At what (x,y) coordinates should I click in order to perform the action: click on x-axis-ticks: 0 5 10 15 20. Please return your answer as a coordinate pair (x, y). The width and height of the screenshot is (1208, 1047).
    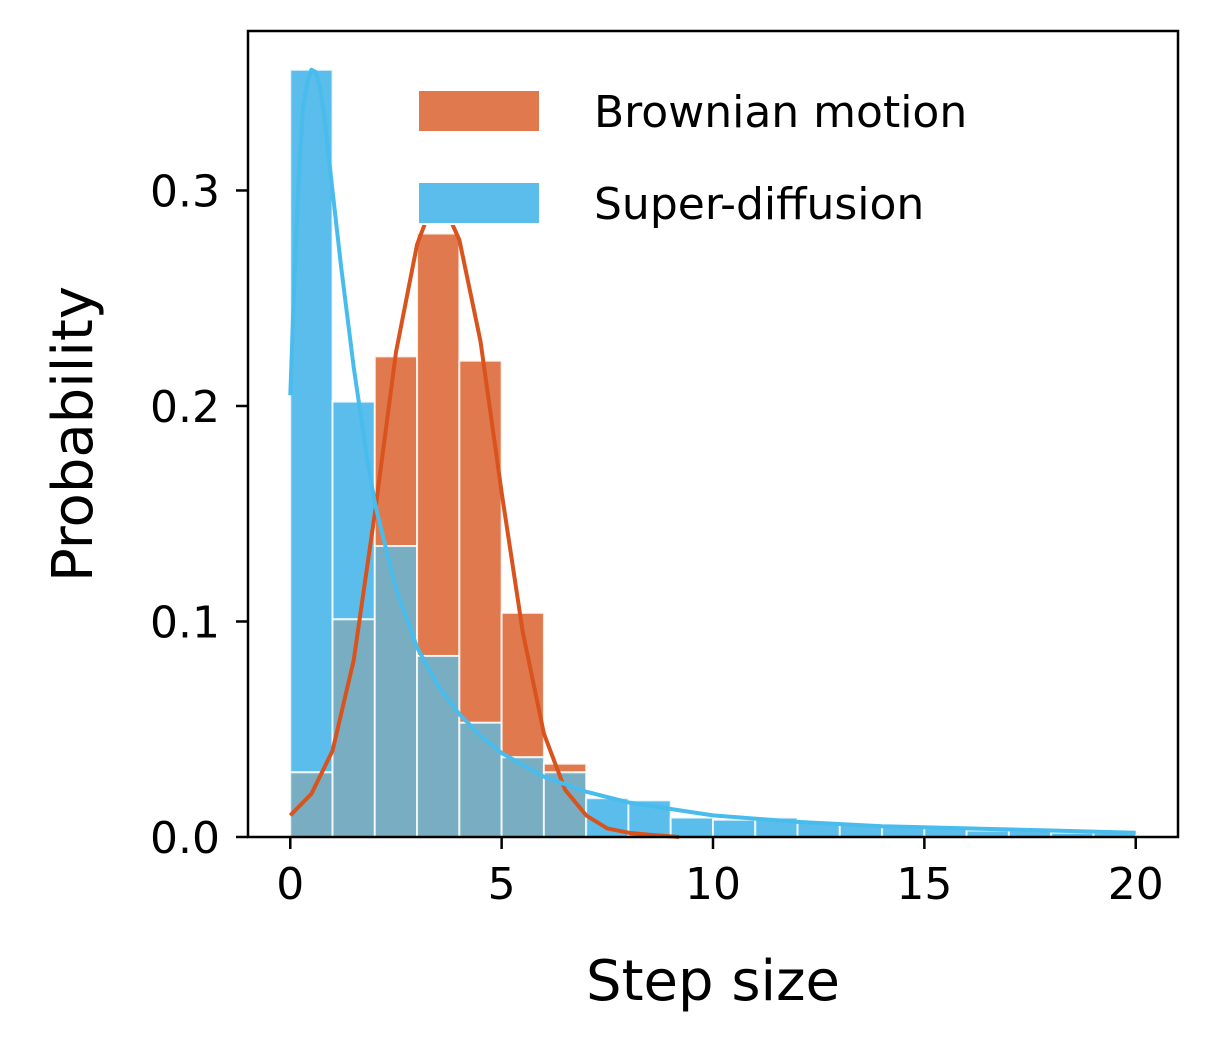
    Looking at the image, I should click on (720, 873).